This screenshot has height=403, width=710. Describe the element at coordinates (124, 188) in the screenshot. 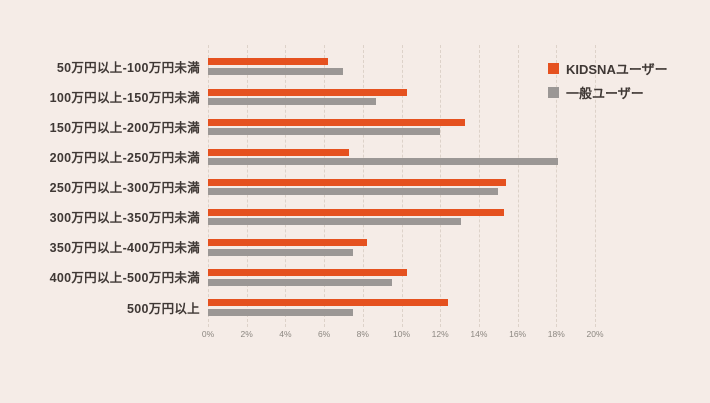

I see `category-label: 250万円以上-300万円未満` at that location.